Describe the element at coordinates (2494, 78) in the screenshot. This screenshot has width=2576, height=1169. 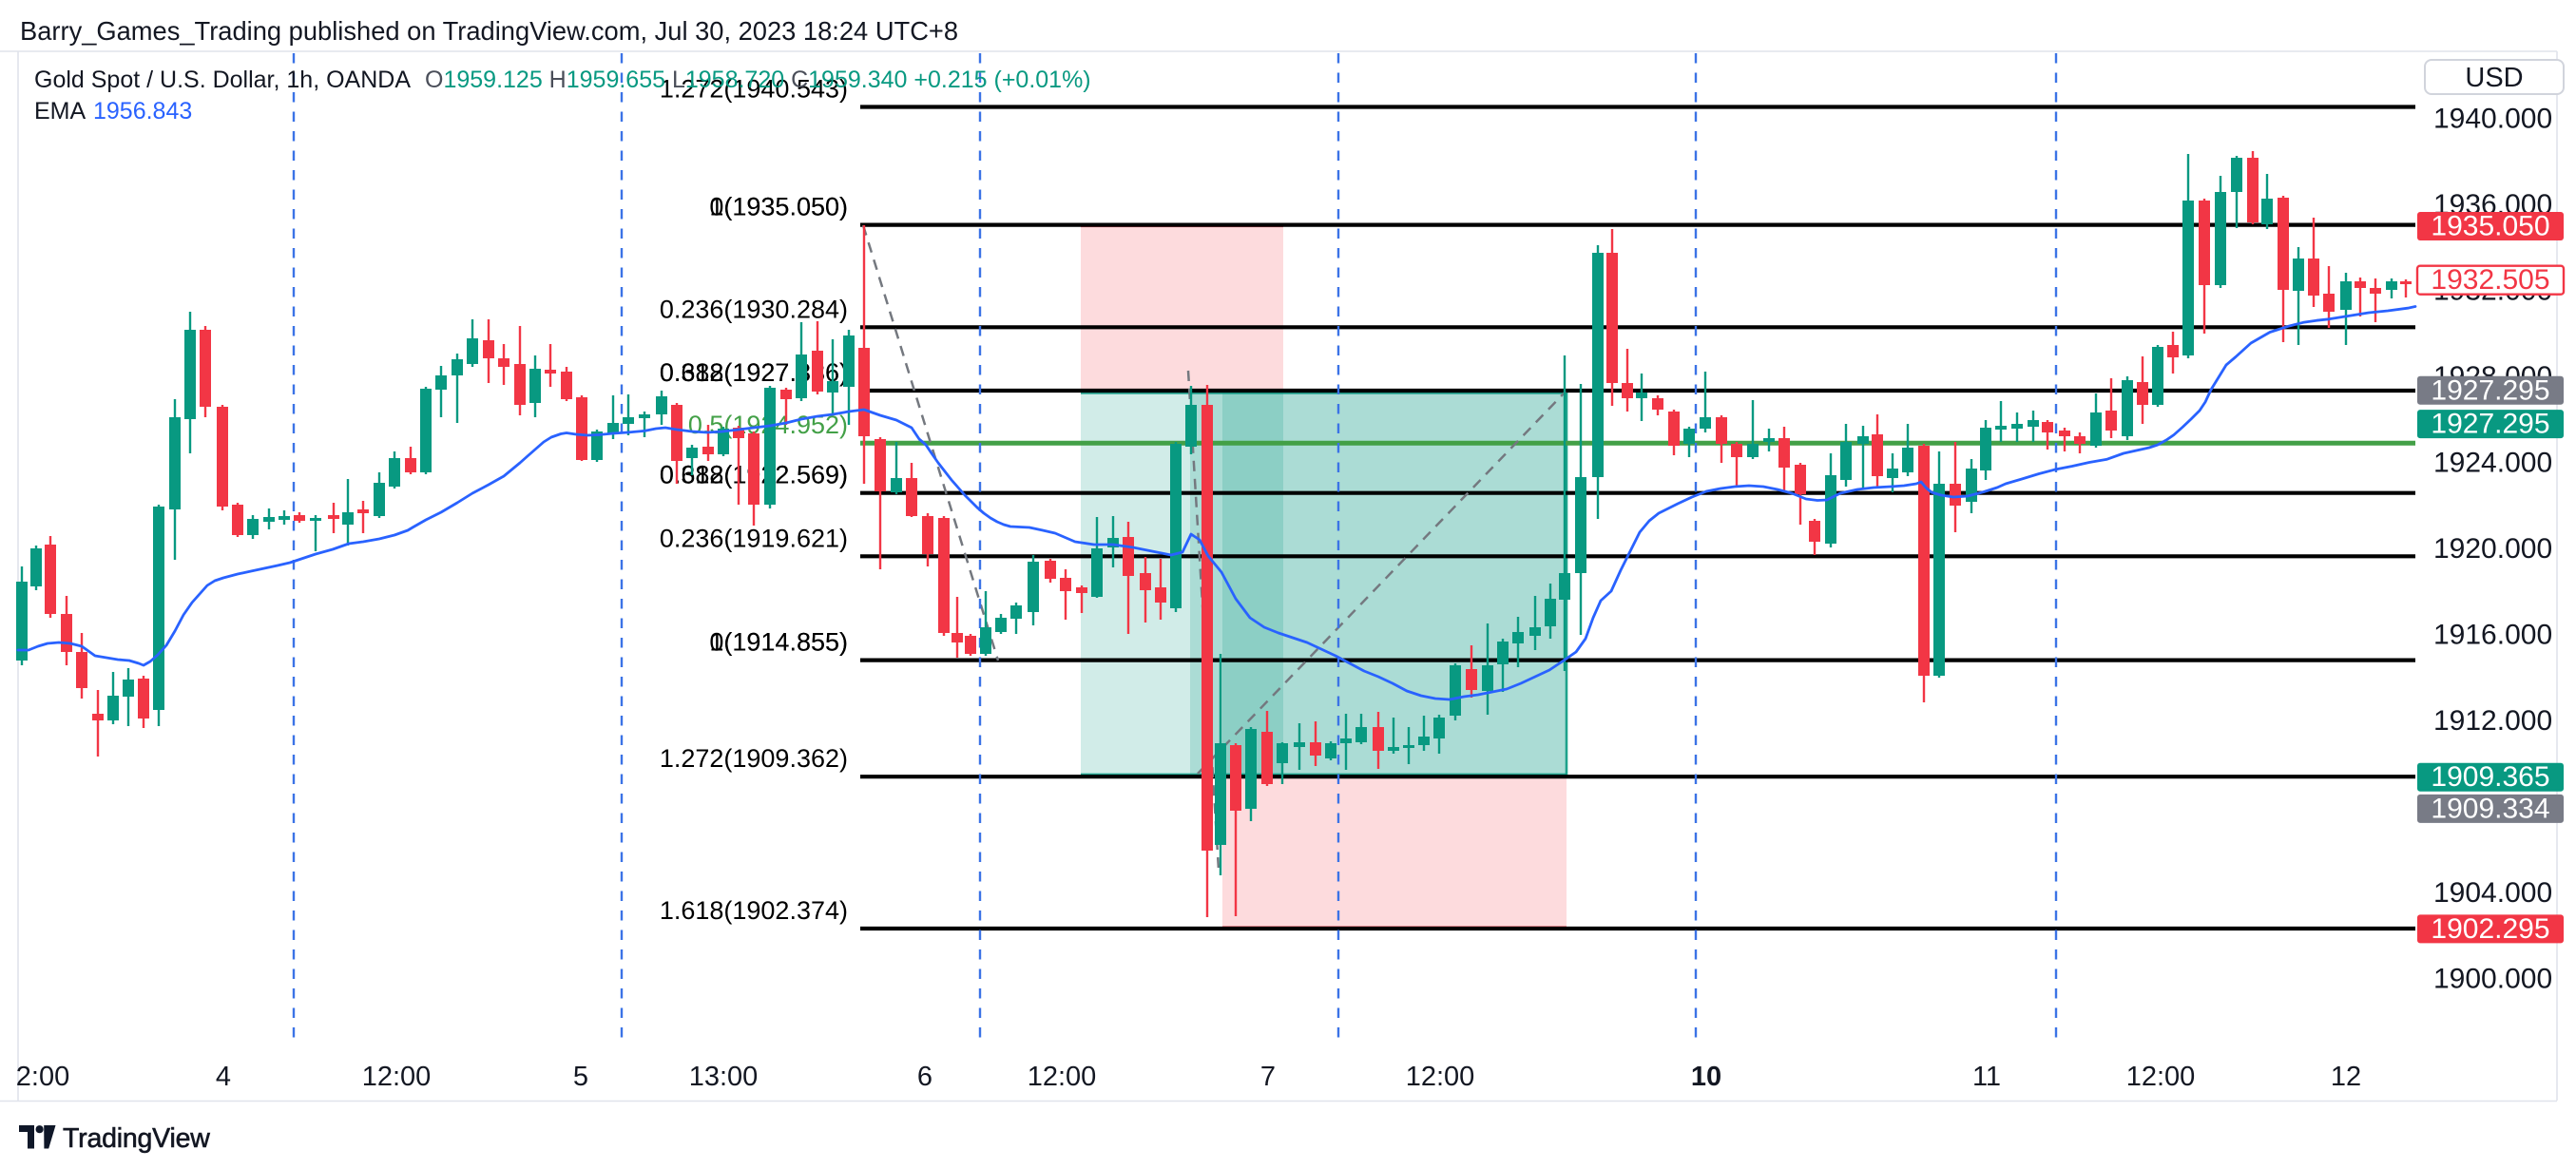
I see `svg-text: USD` at that location.